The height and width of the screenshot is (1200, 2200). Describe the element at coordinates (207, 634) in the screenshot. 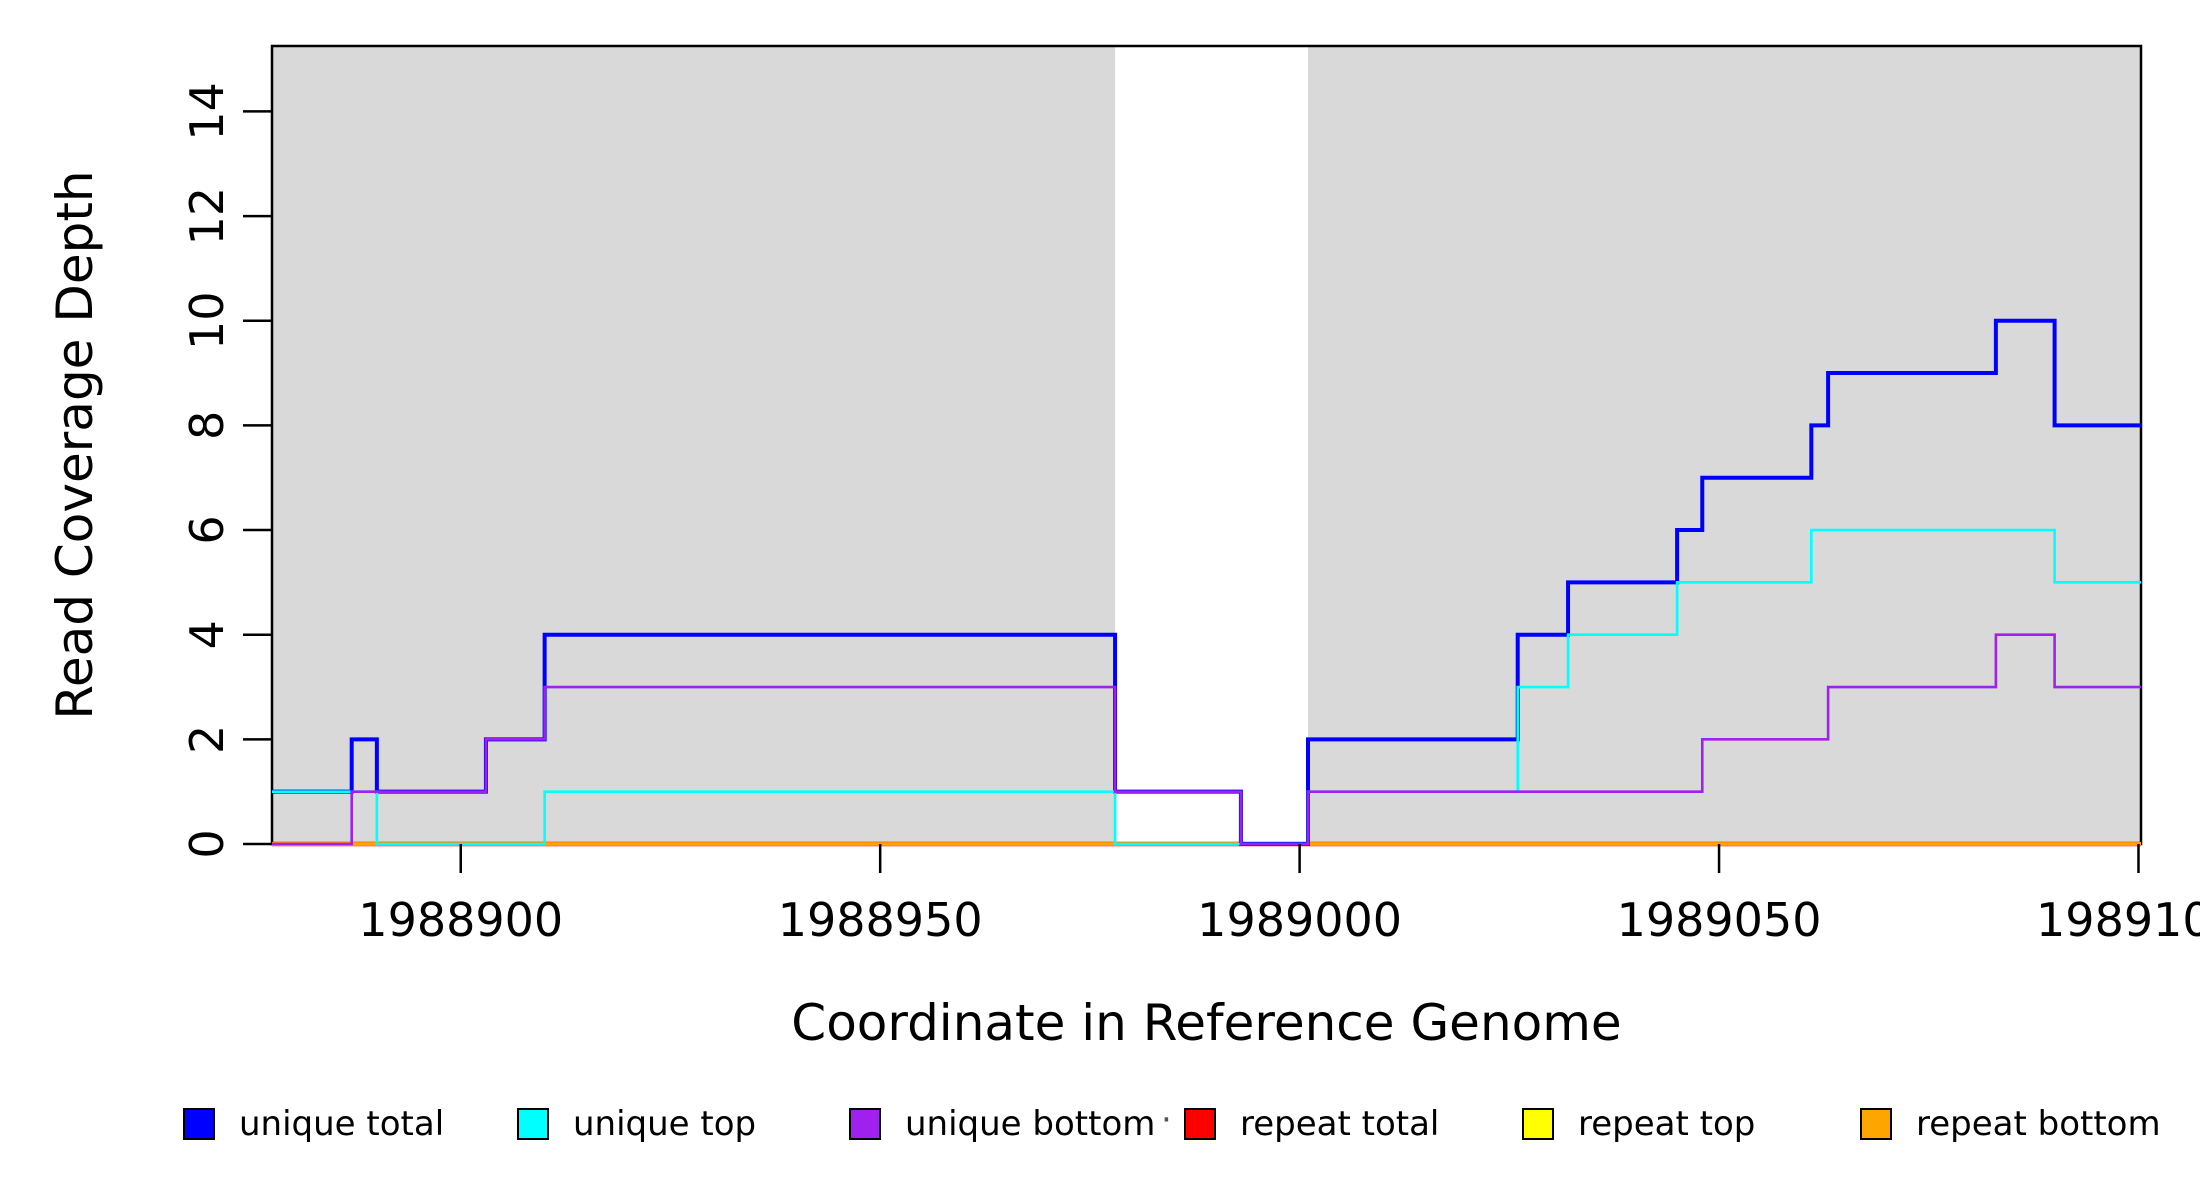

I see `y-tick-label: 4` at that location.